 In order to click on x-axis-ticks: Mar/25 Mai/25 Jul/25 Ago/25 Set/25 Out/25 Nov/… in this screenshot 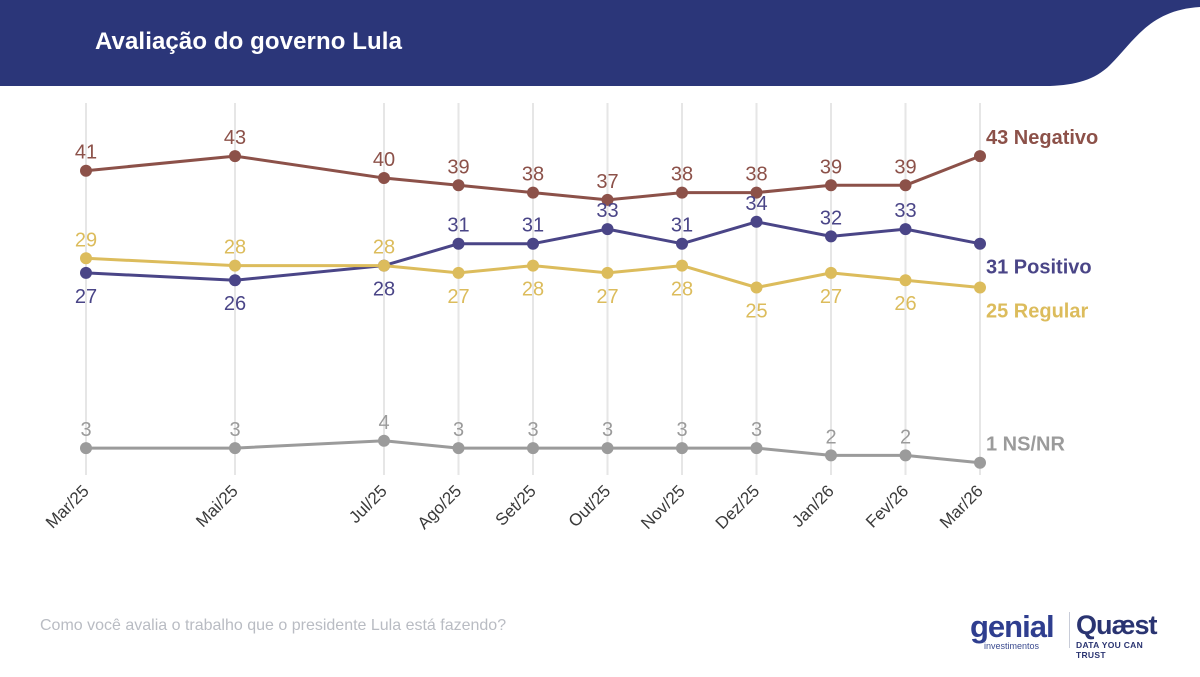, I will do `click(514, 507)`.